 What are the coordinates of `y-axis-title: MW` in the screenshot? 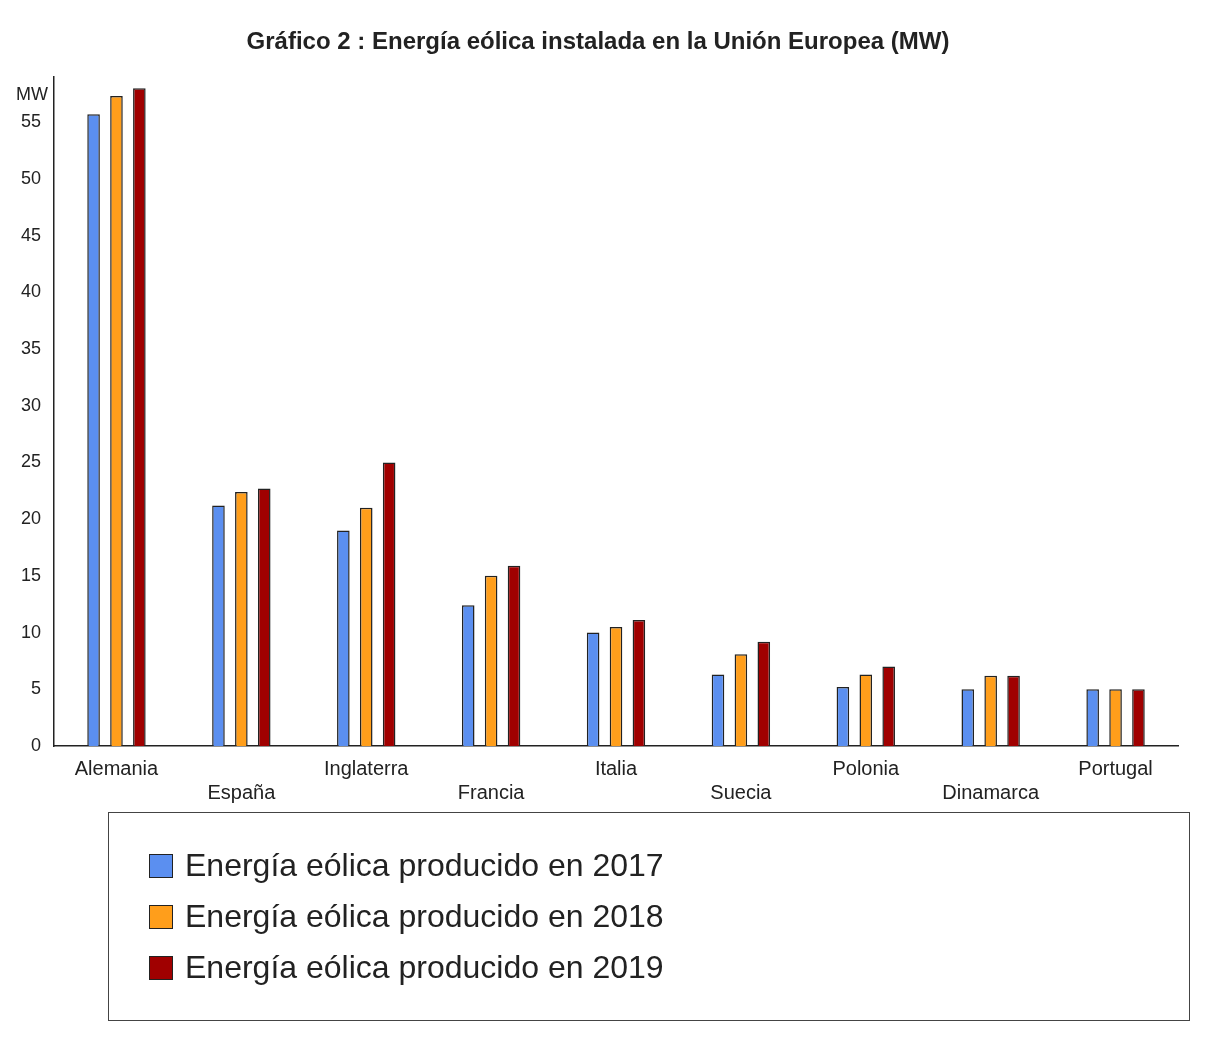 It's located at (32, 94).